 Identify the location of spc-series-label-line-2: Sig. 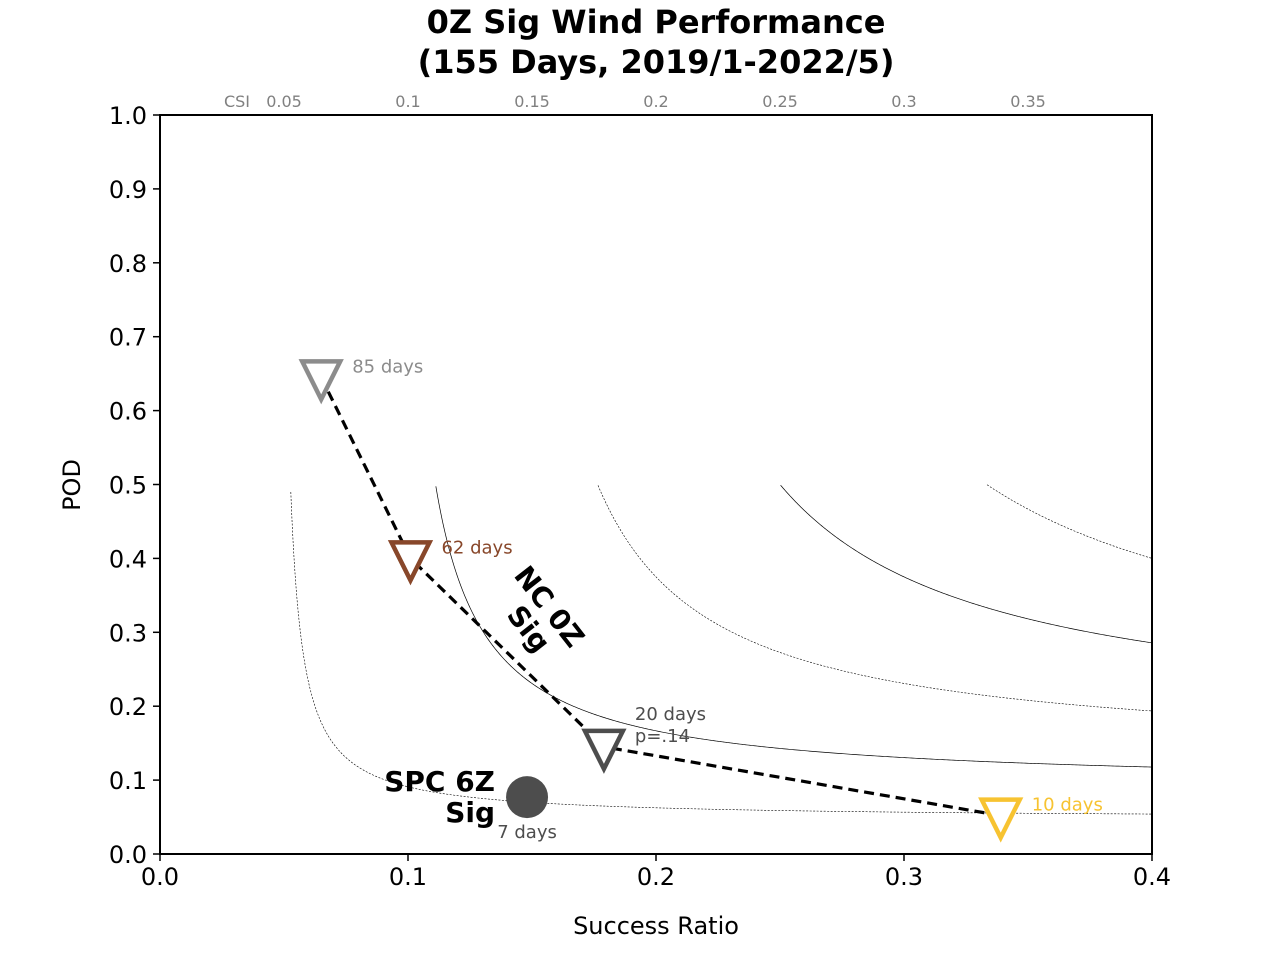
(470, 812).